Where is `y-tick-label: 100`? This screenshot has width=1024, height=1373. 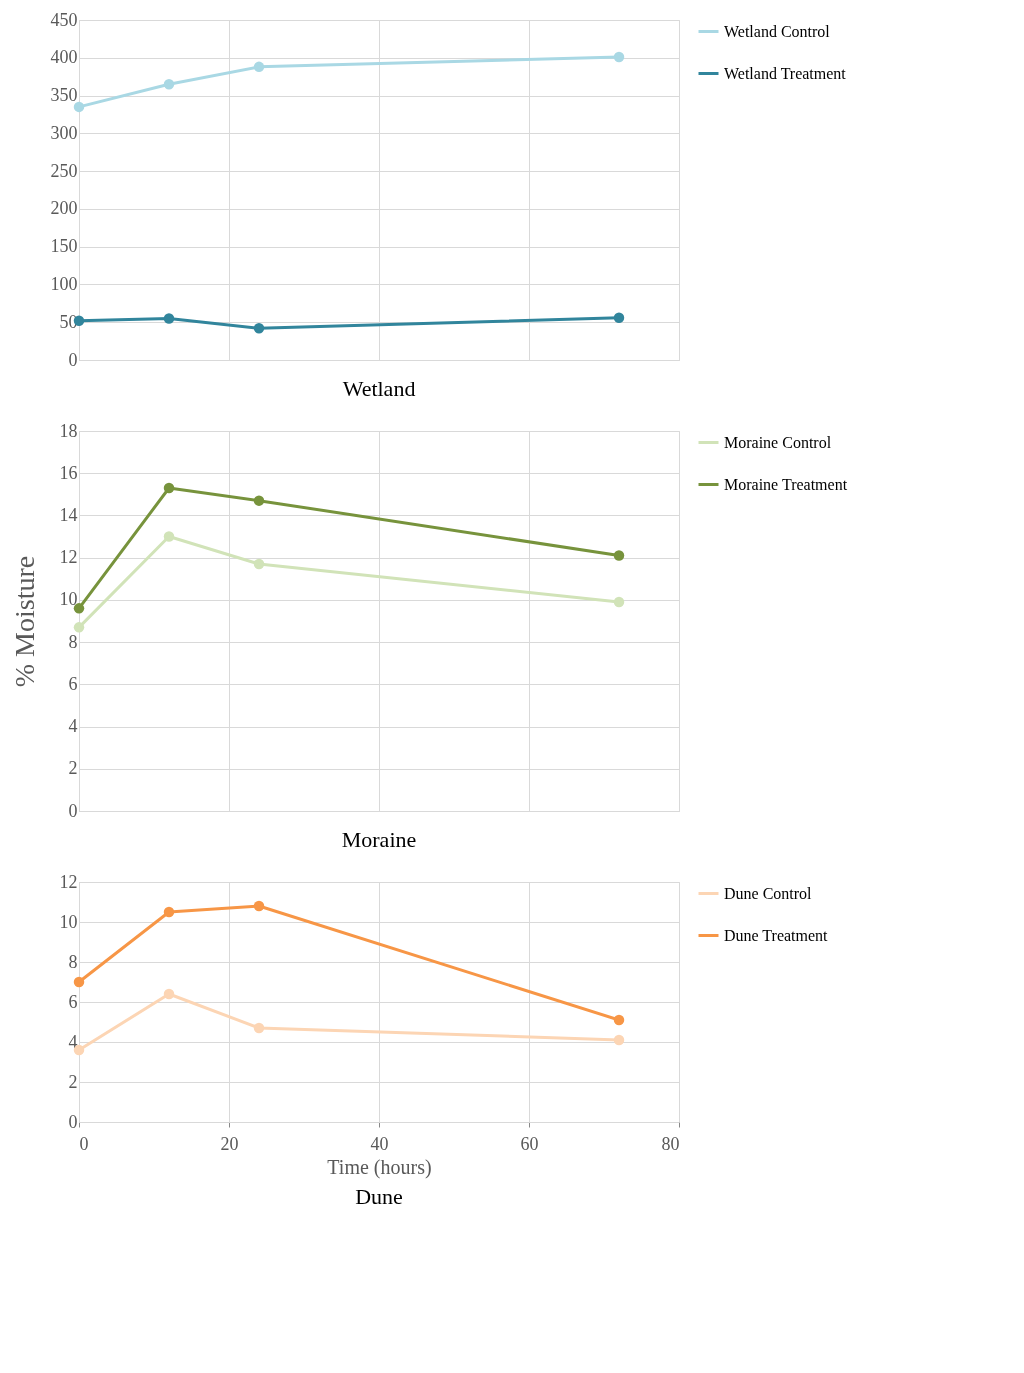 y-tick-label: 100 is located at coordinates (64, 283).